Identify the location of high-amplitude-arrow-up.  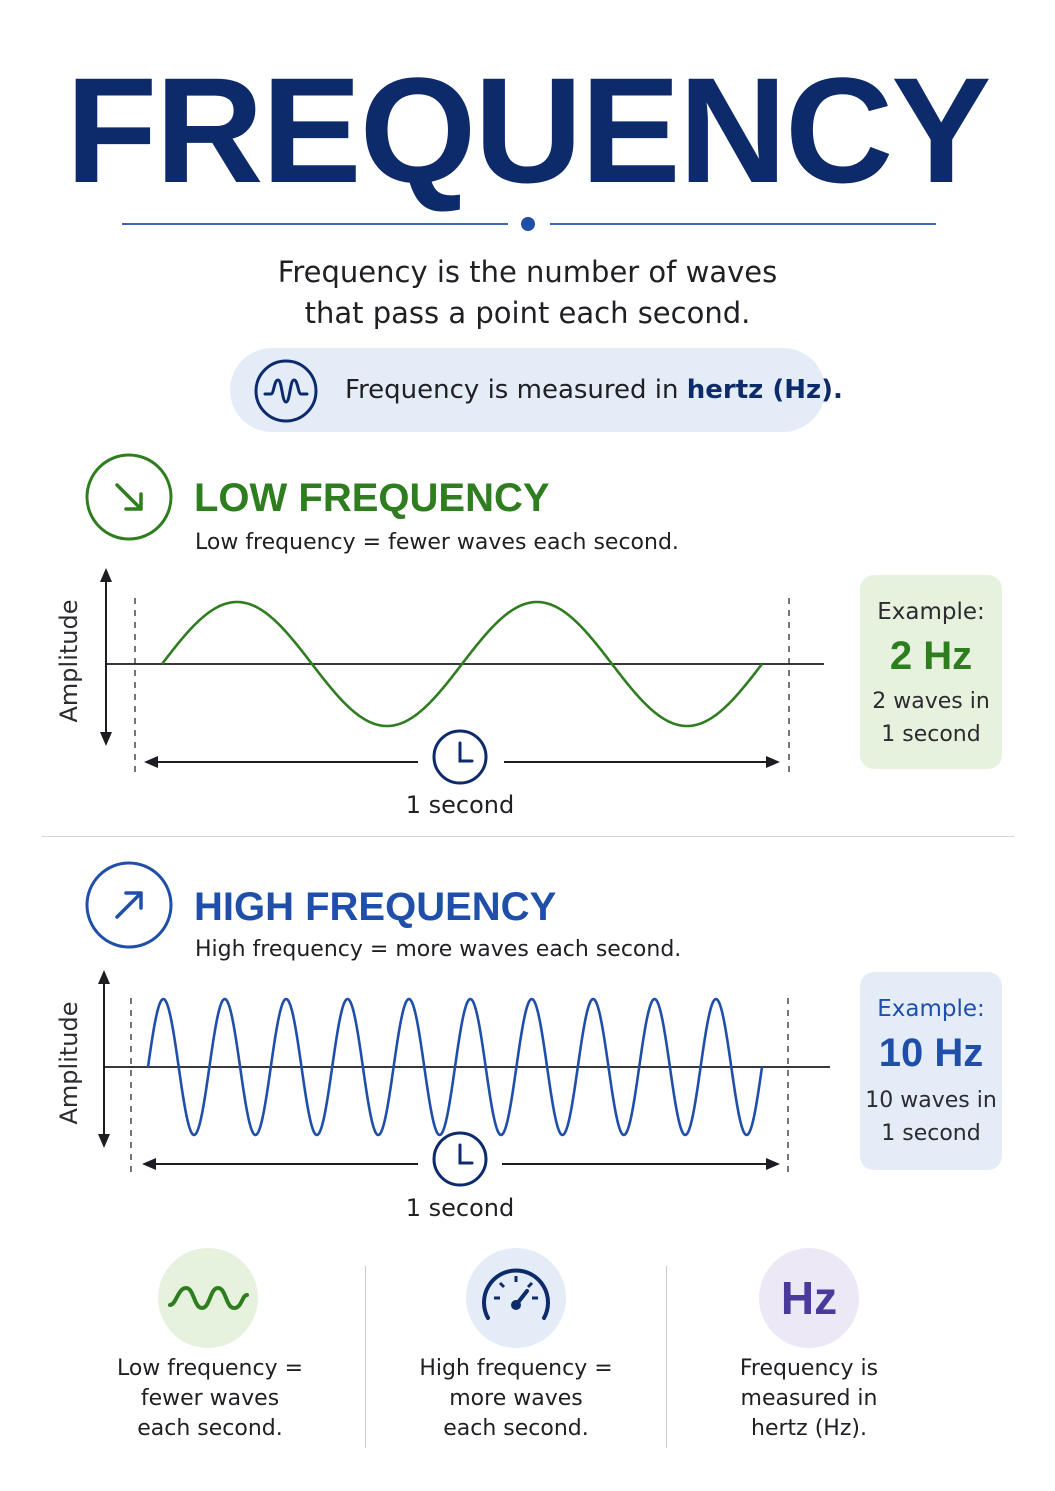
(104, 977).